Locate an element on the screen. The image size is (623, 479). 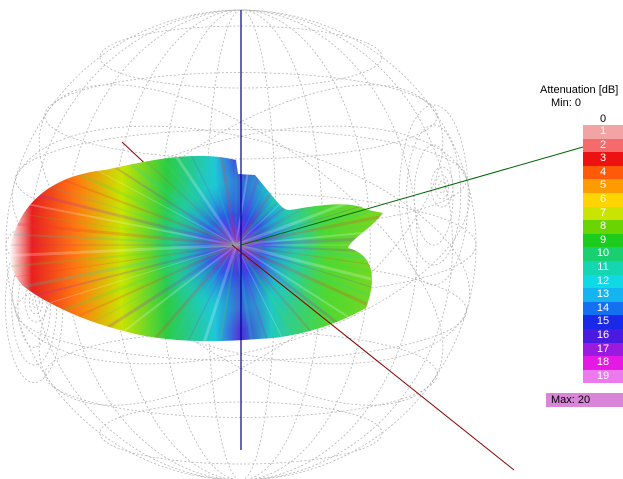
legend-step: 4 is located at coordinates (603, 172).